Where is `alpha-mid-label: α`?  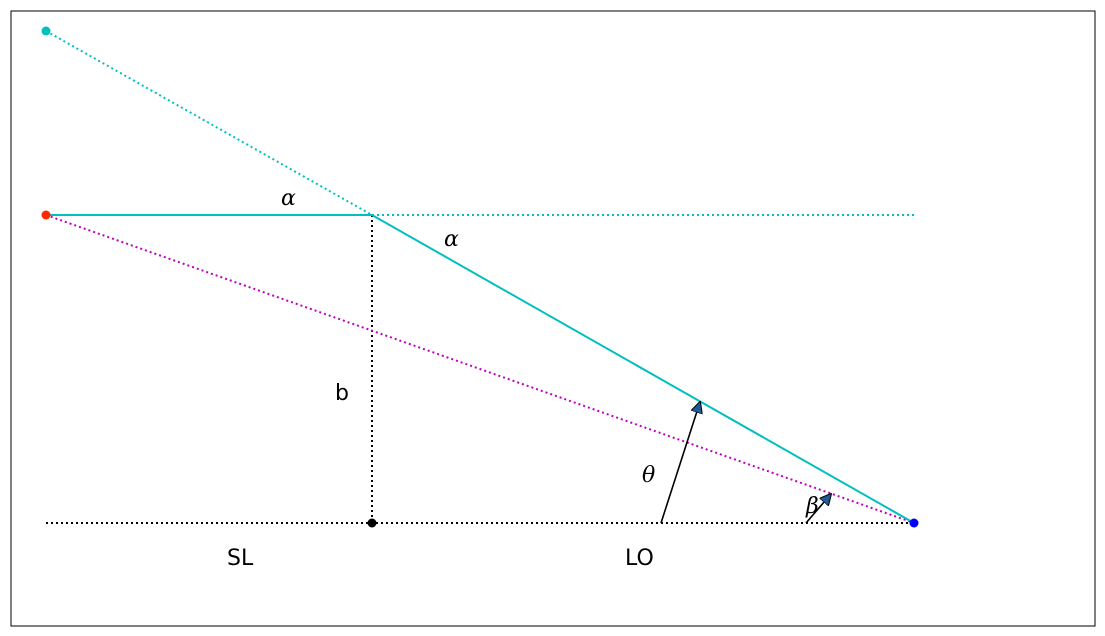 alpha-mid-label: α is located at coordinates (451, 239).